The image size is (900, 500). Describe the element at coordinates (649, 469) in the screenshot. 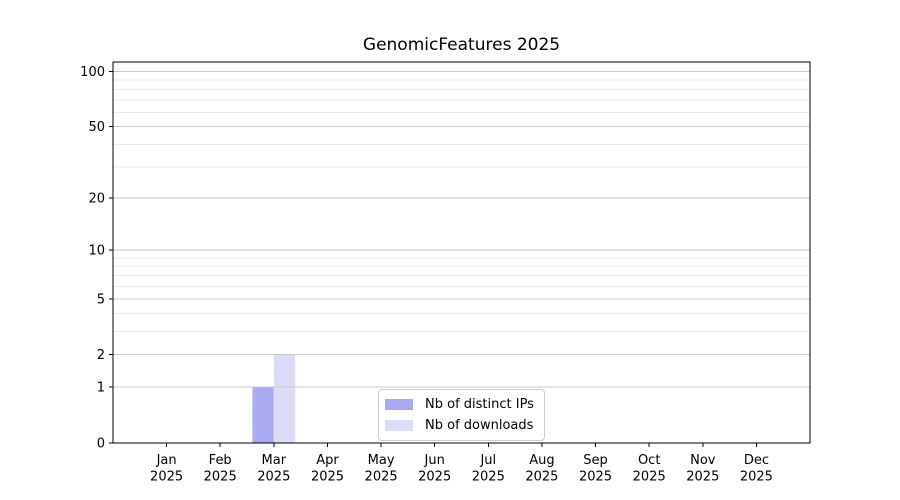

I see `x-tick-label-oct: Oct 2025` at that location.